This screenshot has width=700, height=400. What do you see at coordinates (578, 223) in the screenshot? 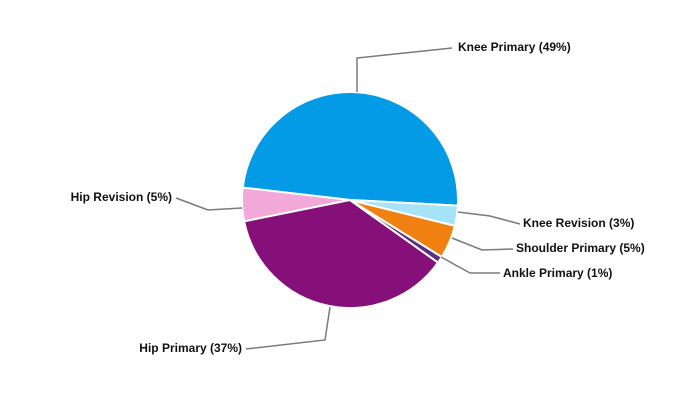
I see `slice-label: Knee Revision (3%)` at bounding box center [578, 223].